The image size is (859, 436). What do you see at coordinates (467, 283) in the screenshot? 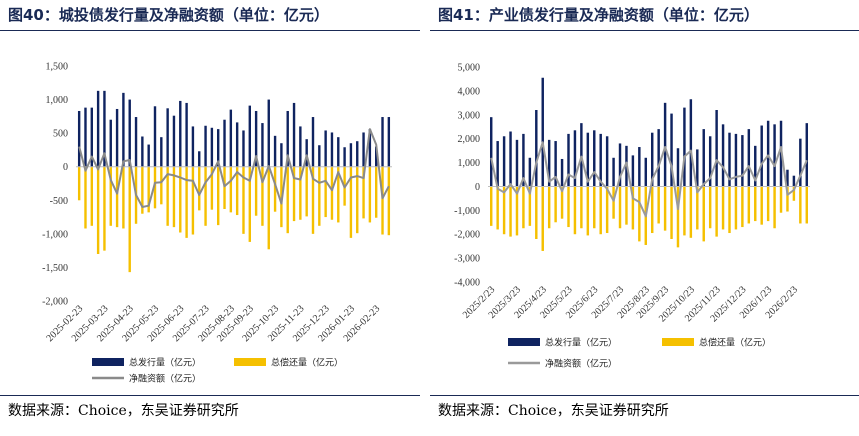
I see `y-tick-label: -4,000` at bounding box center [467, 283].